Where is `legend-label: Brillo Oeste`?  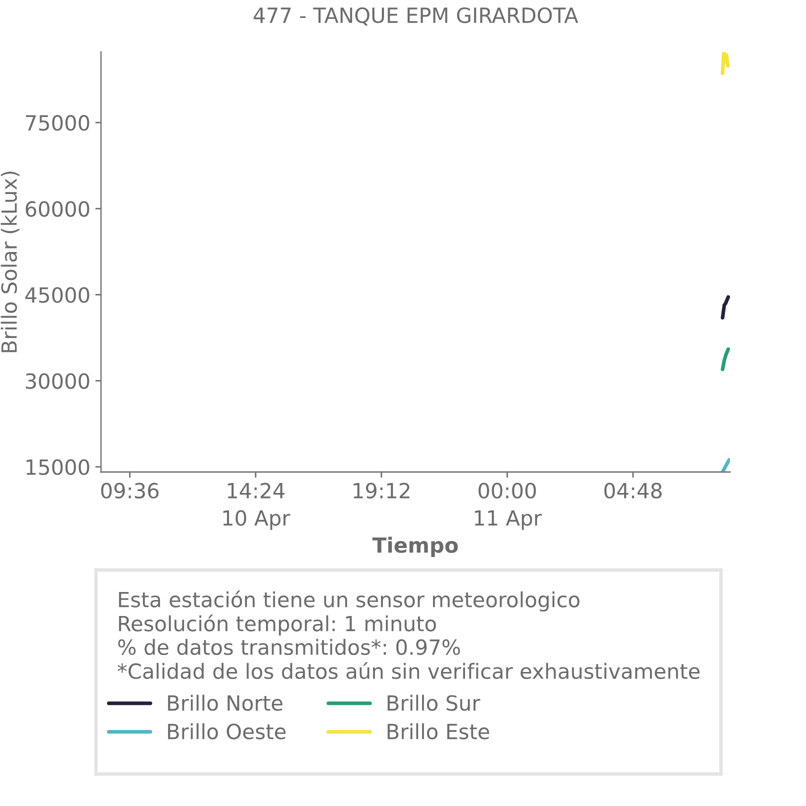
legend-label: Brillo Oeste is located at coordinates (227, 731).